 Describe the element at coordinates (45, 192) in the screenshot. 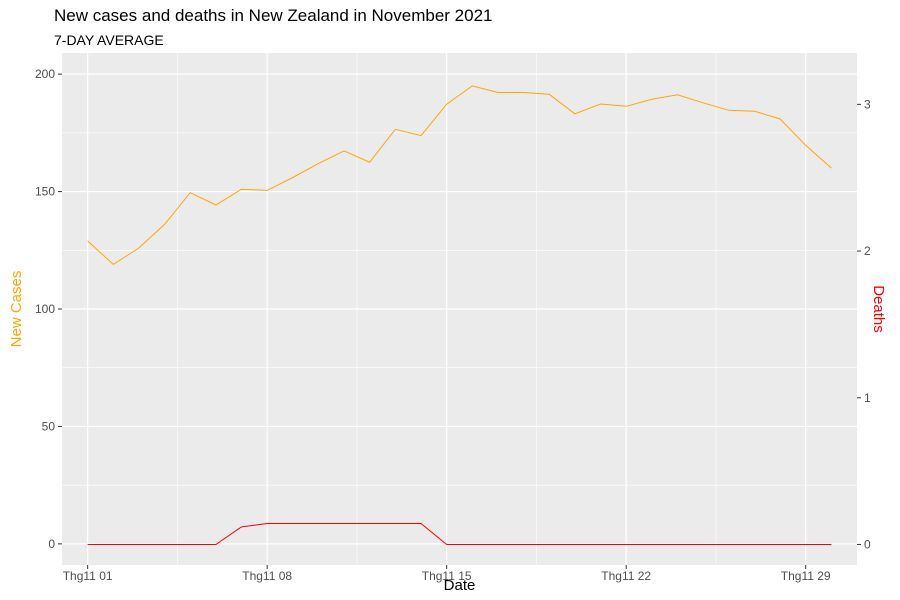

I see `y-left-tick-label: 150` at that location.